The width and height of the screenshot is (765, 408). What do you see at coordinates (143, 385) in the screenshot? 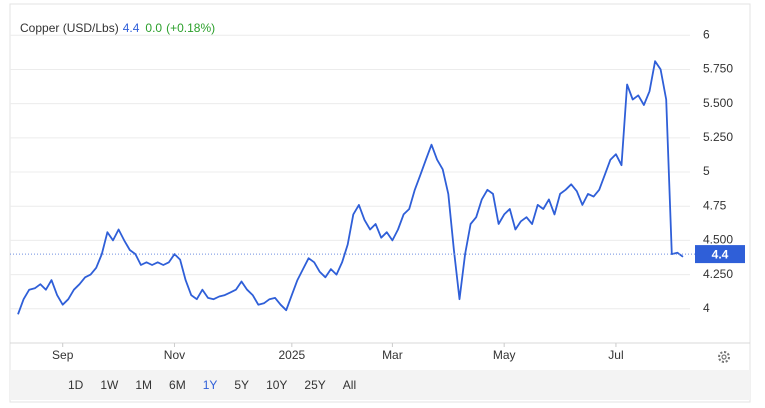
I see `range-button: 1M` at bounding box center [143, 385].